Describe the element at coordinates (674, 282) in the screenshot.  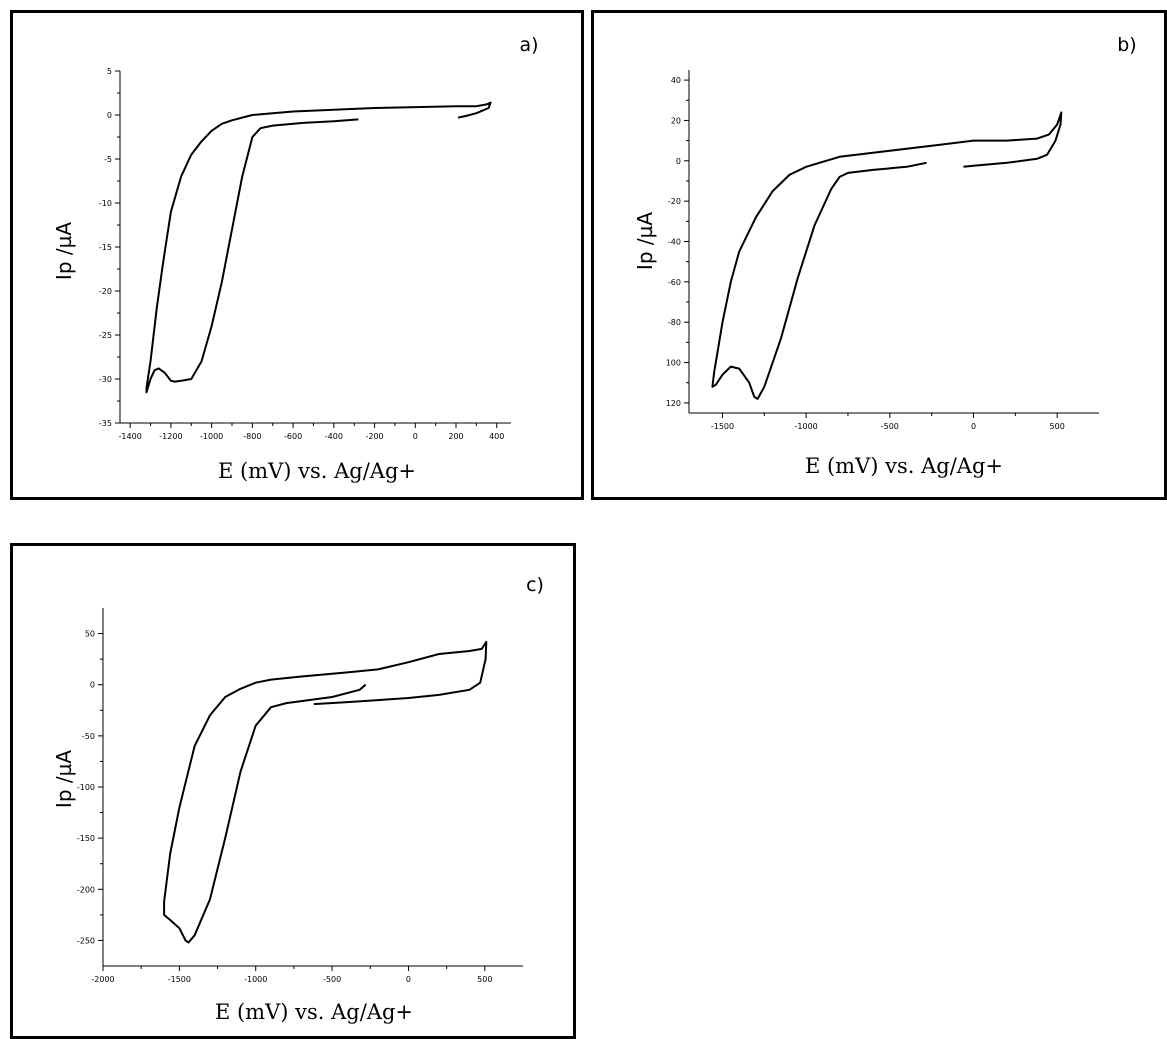
I see `y-tick-label: -60` at that location.